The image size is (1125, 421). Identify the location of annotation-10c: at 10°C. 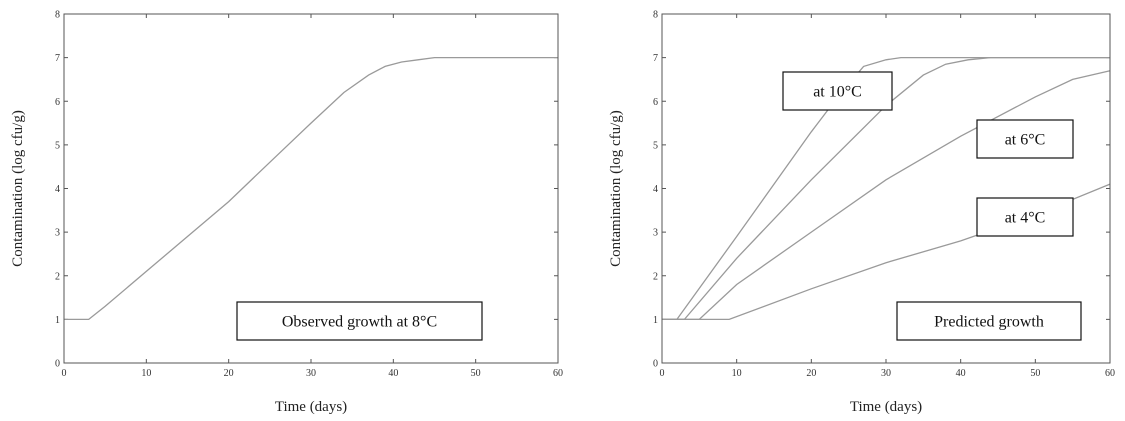
(837, 91).